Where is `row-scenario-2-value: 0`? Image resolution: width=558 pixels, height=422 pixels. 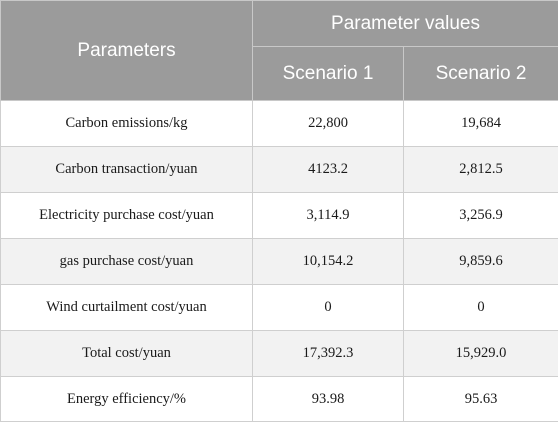
row-scenario-2-value: 0 is located at coordinates (481, 308).